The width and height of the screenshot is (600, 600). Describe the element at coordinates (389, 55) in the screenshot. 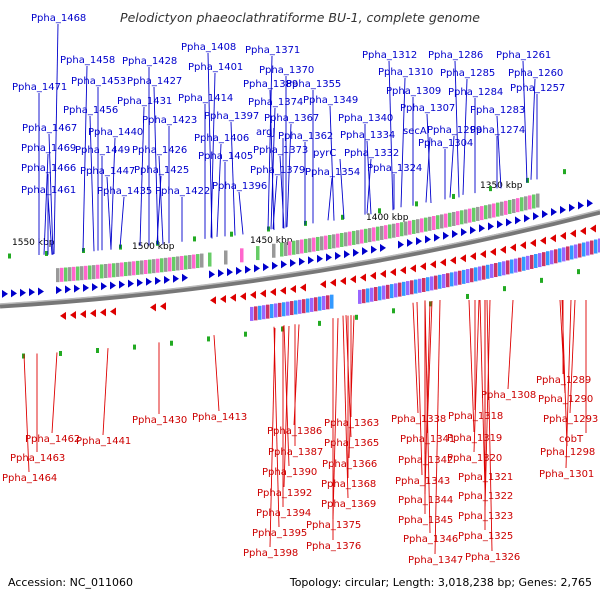

I see `forward-gene-label: Ppha_1312` at that location.